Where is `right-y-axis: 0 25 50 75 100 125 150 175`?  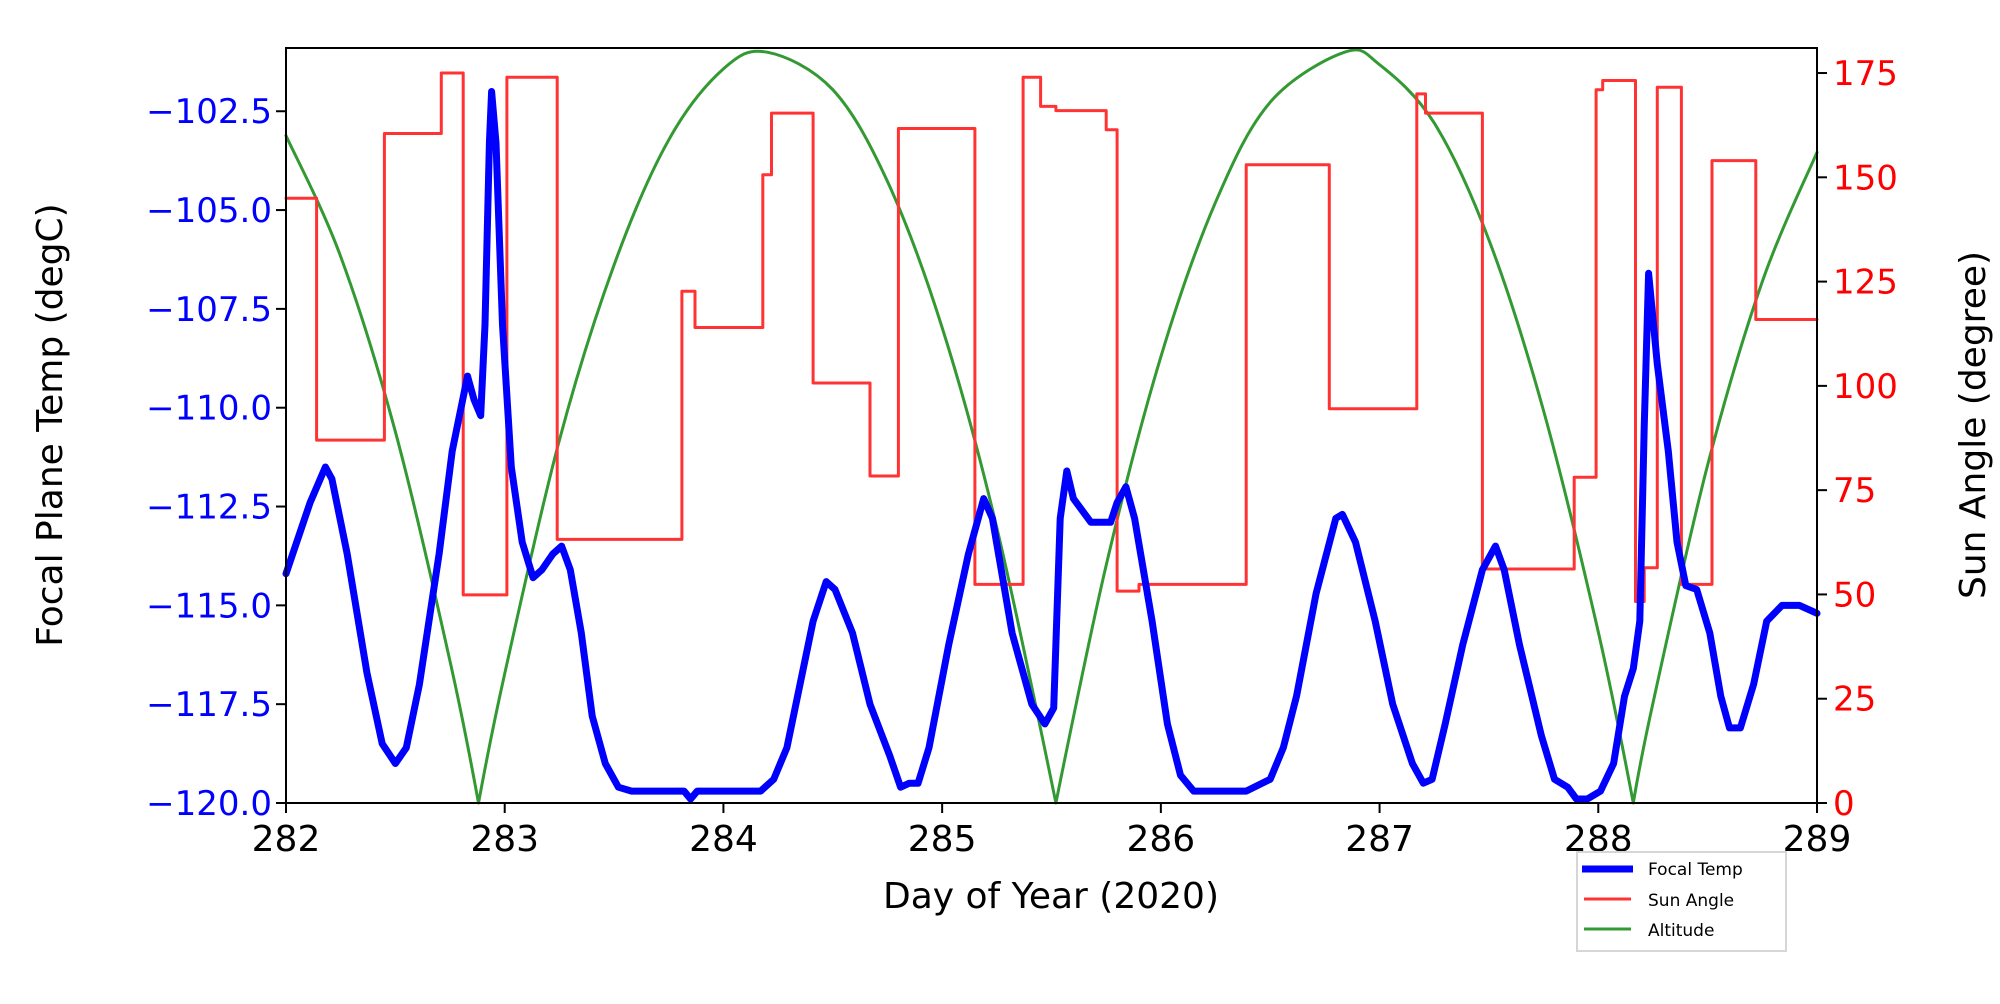
right-y-axis: 0 25 50 75 100 125 150 175 is located at coordinates (1857, 439).